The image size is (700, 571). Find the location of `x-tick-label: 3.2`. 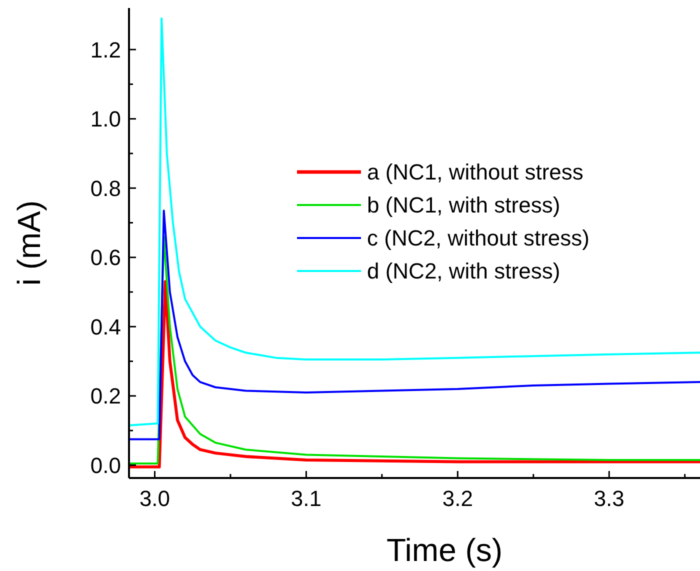

x-tick-label: 3.2 is located at coordinates (457, 498).